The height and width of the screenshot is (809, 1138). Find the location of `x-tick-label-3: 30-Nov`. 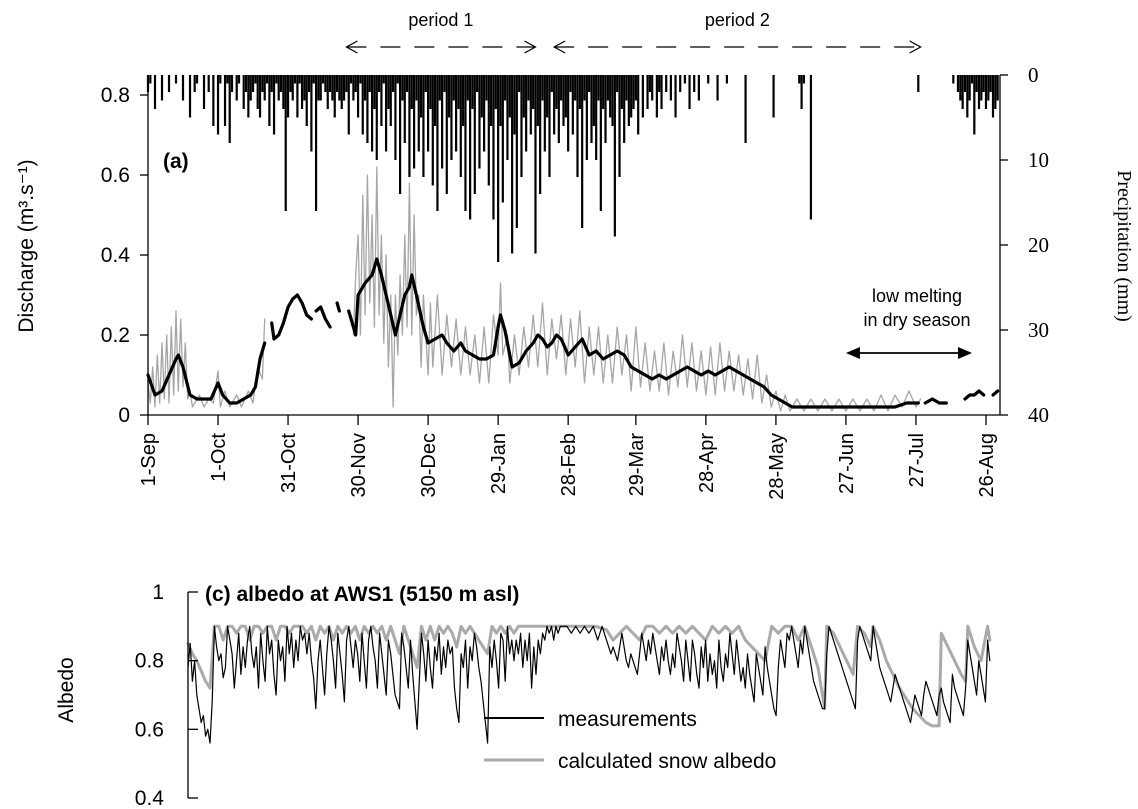

x-tick-label-3: 30-Nov is located at coordinates (359, 465).